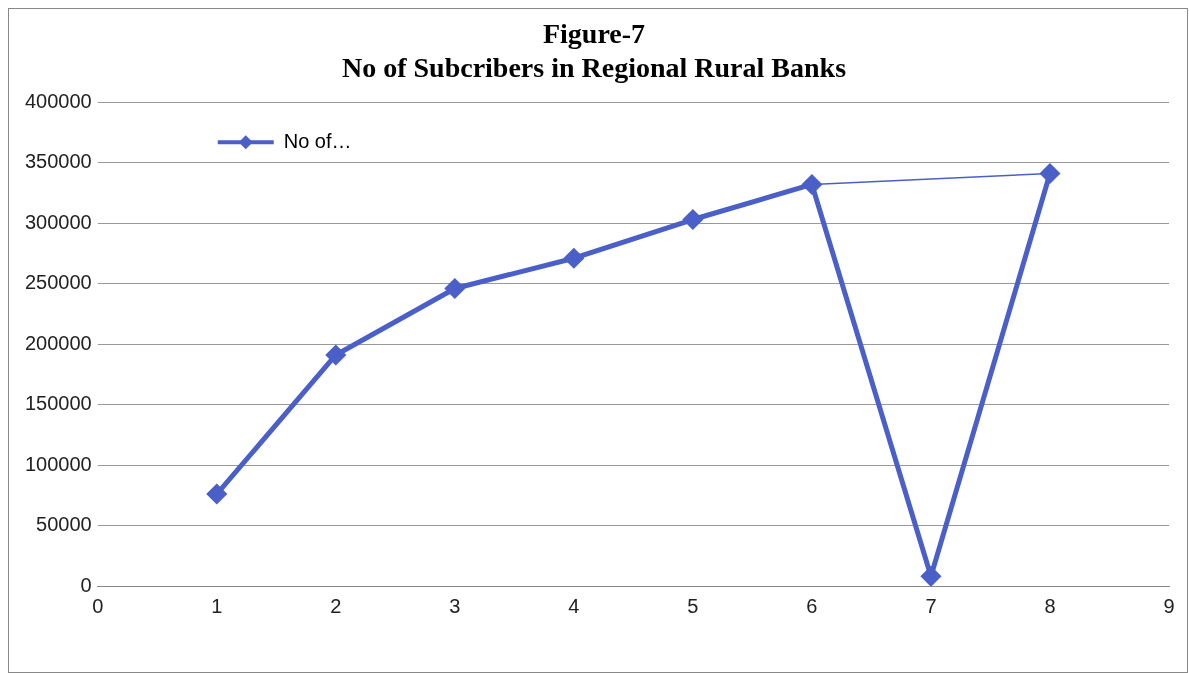  What do you see at coordinates (812, 605) in the screenshot?
I see `x-tick-label: 6` at bounding box center [812, 605].